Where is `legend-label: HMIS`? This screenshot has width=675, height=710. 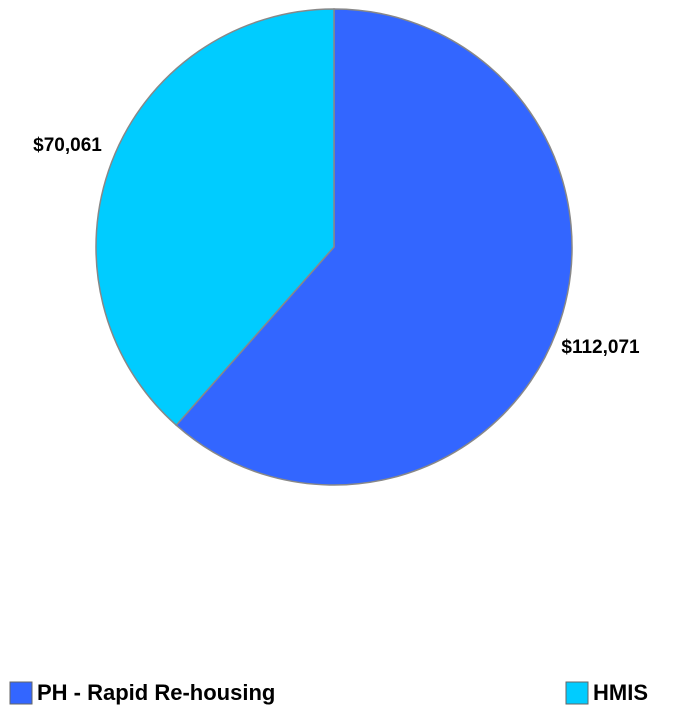 legend-label: HMIS is located at coordinates (620, 692).